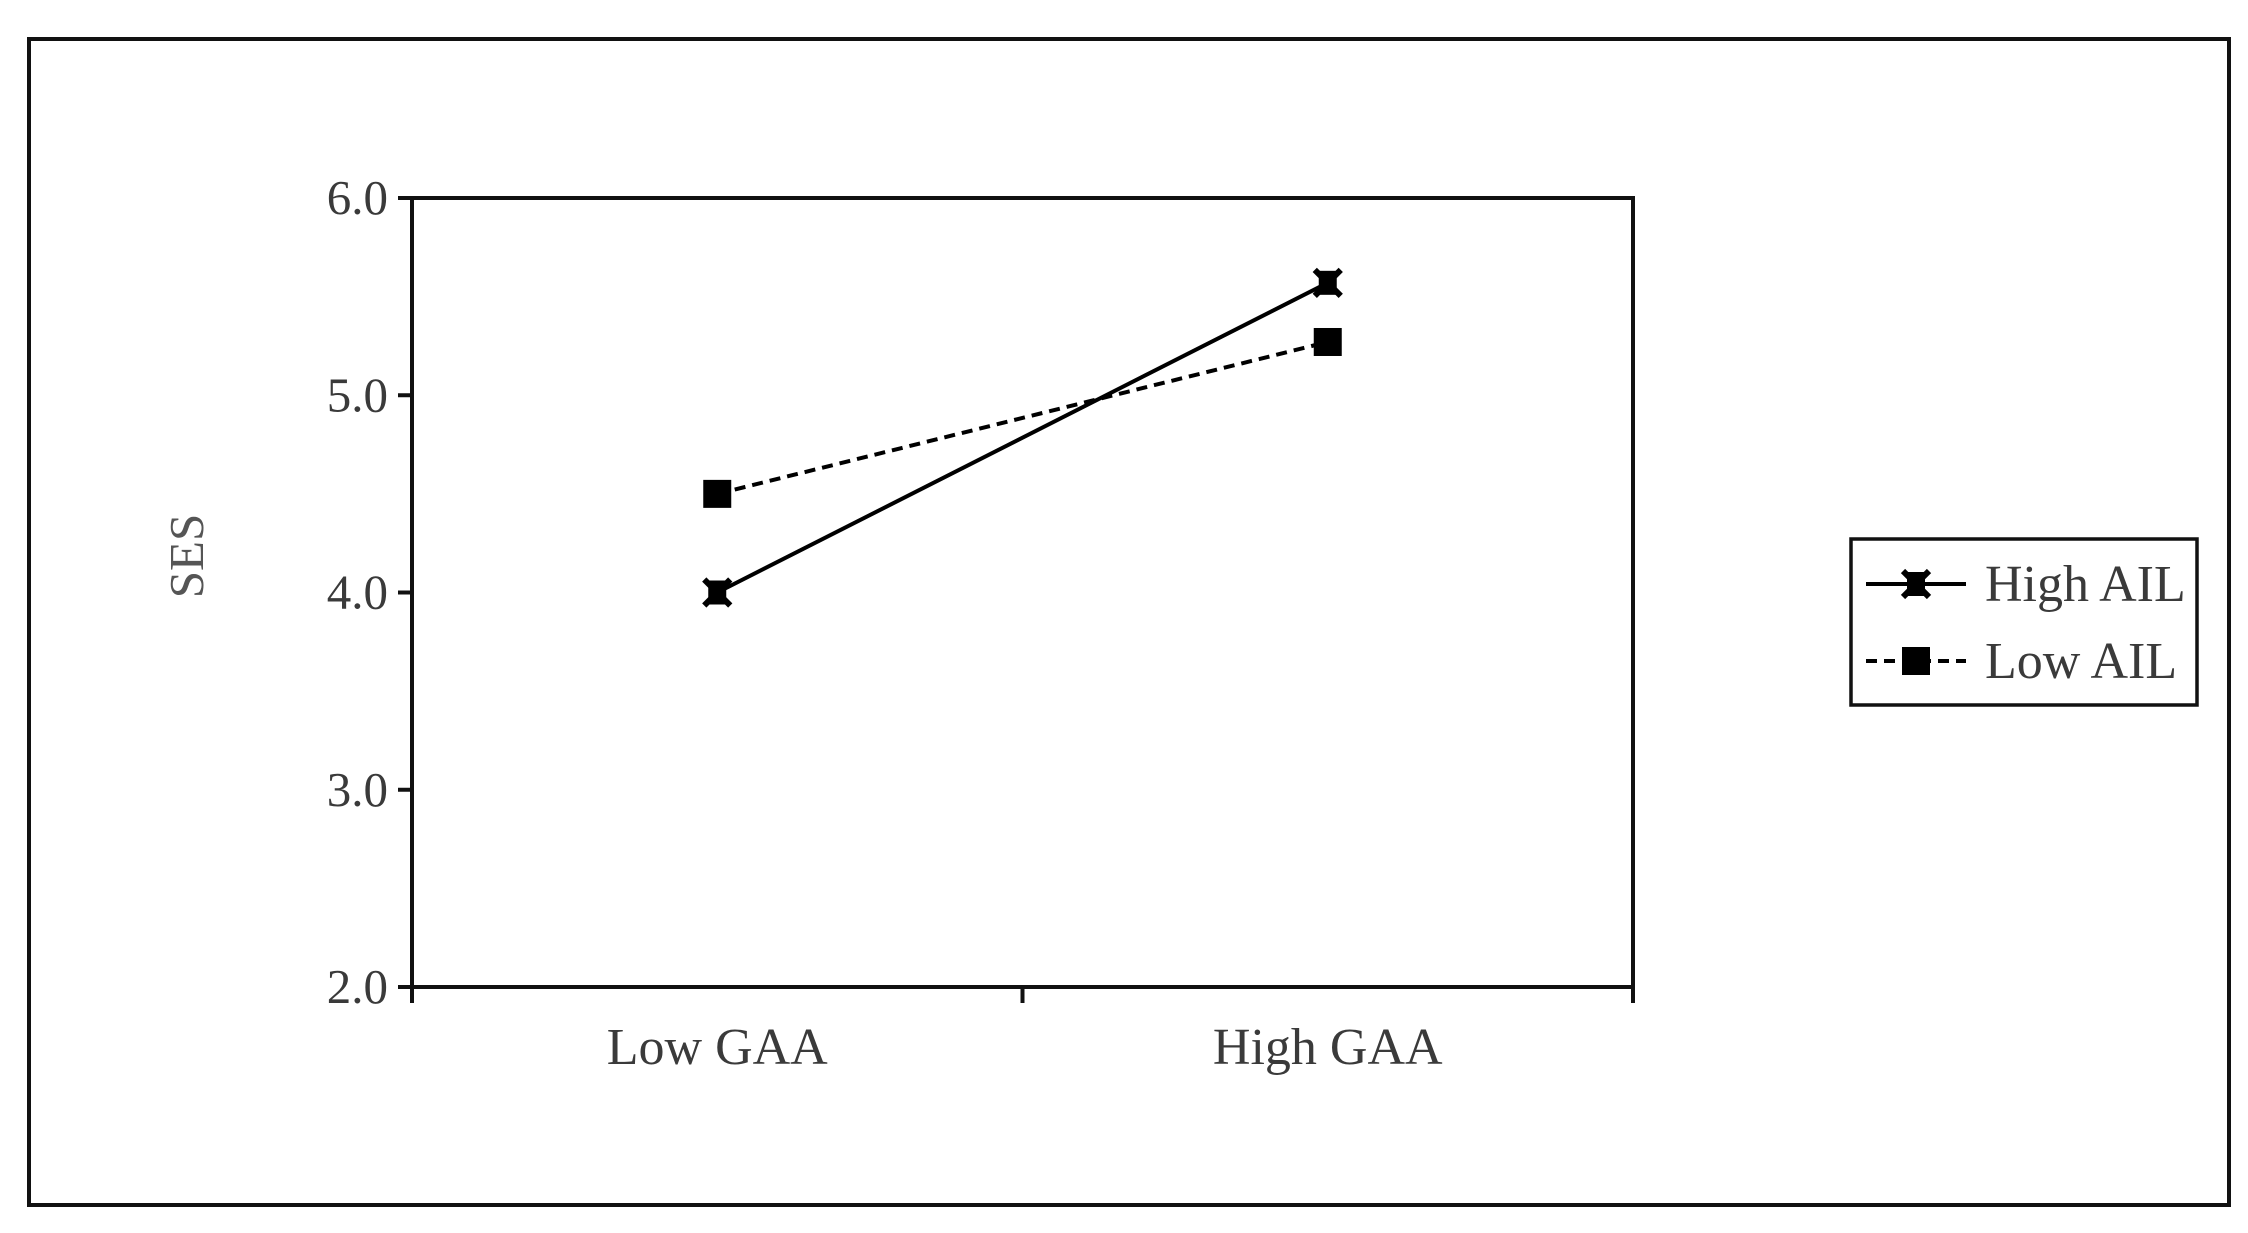 The height and width of the screenshot is (1233, 2248). I want to click on series-layer, so click(1022, 437).